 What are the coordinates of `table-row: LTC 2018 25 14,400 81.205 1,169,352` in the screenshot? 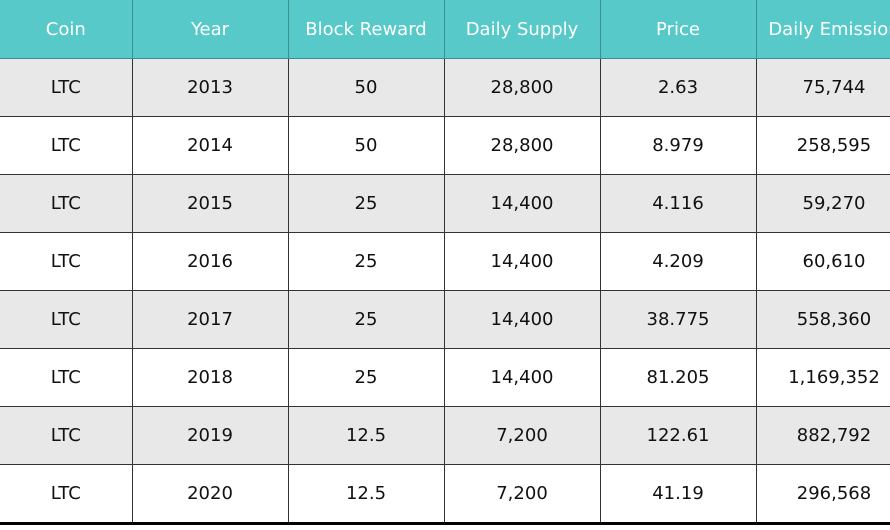 It's located at (445, 377).